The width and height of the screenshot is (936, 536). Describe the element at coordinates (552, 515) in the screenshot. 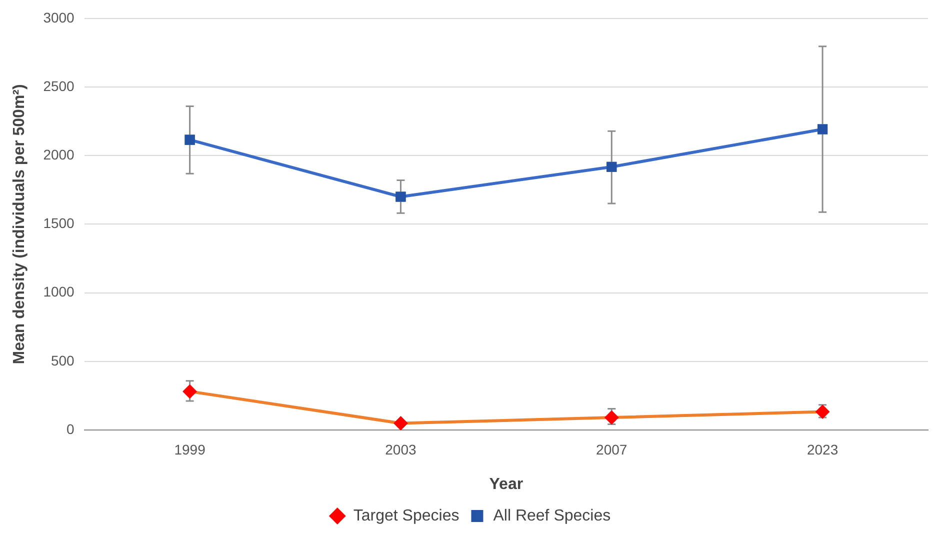

I see `legend-label: All Reef Species` at that location.